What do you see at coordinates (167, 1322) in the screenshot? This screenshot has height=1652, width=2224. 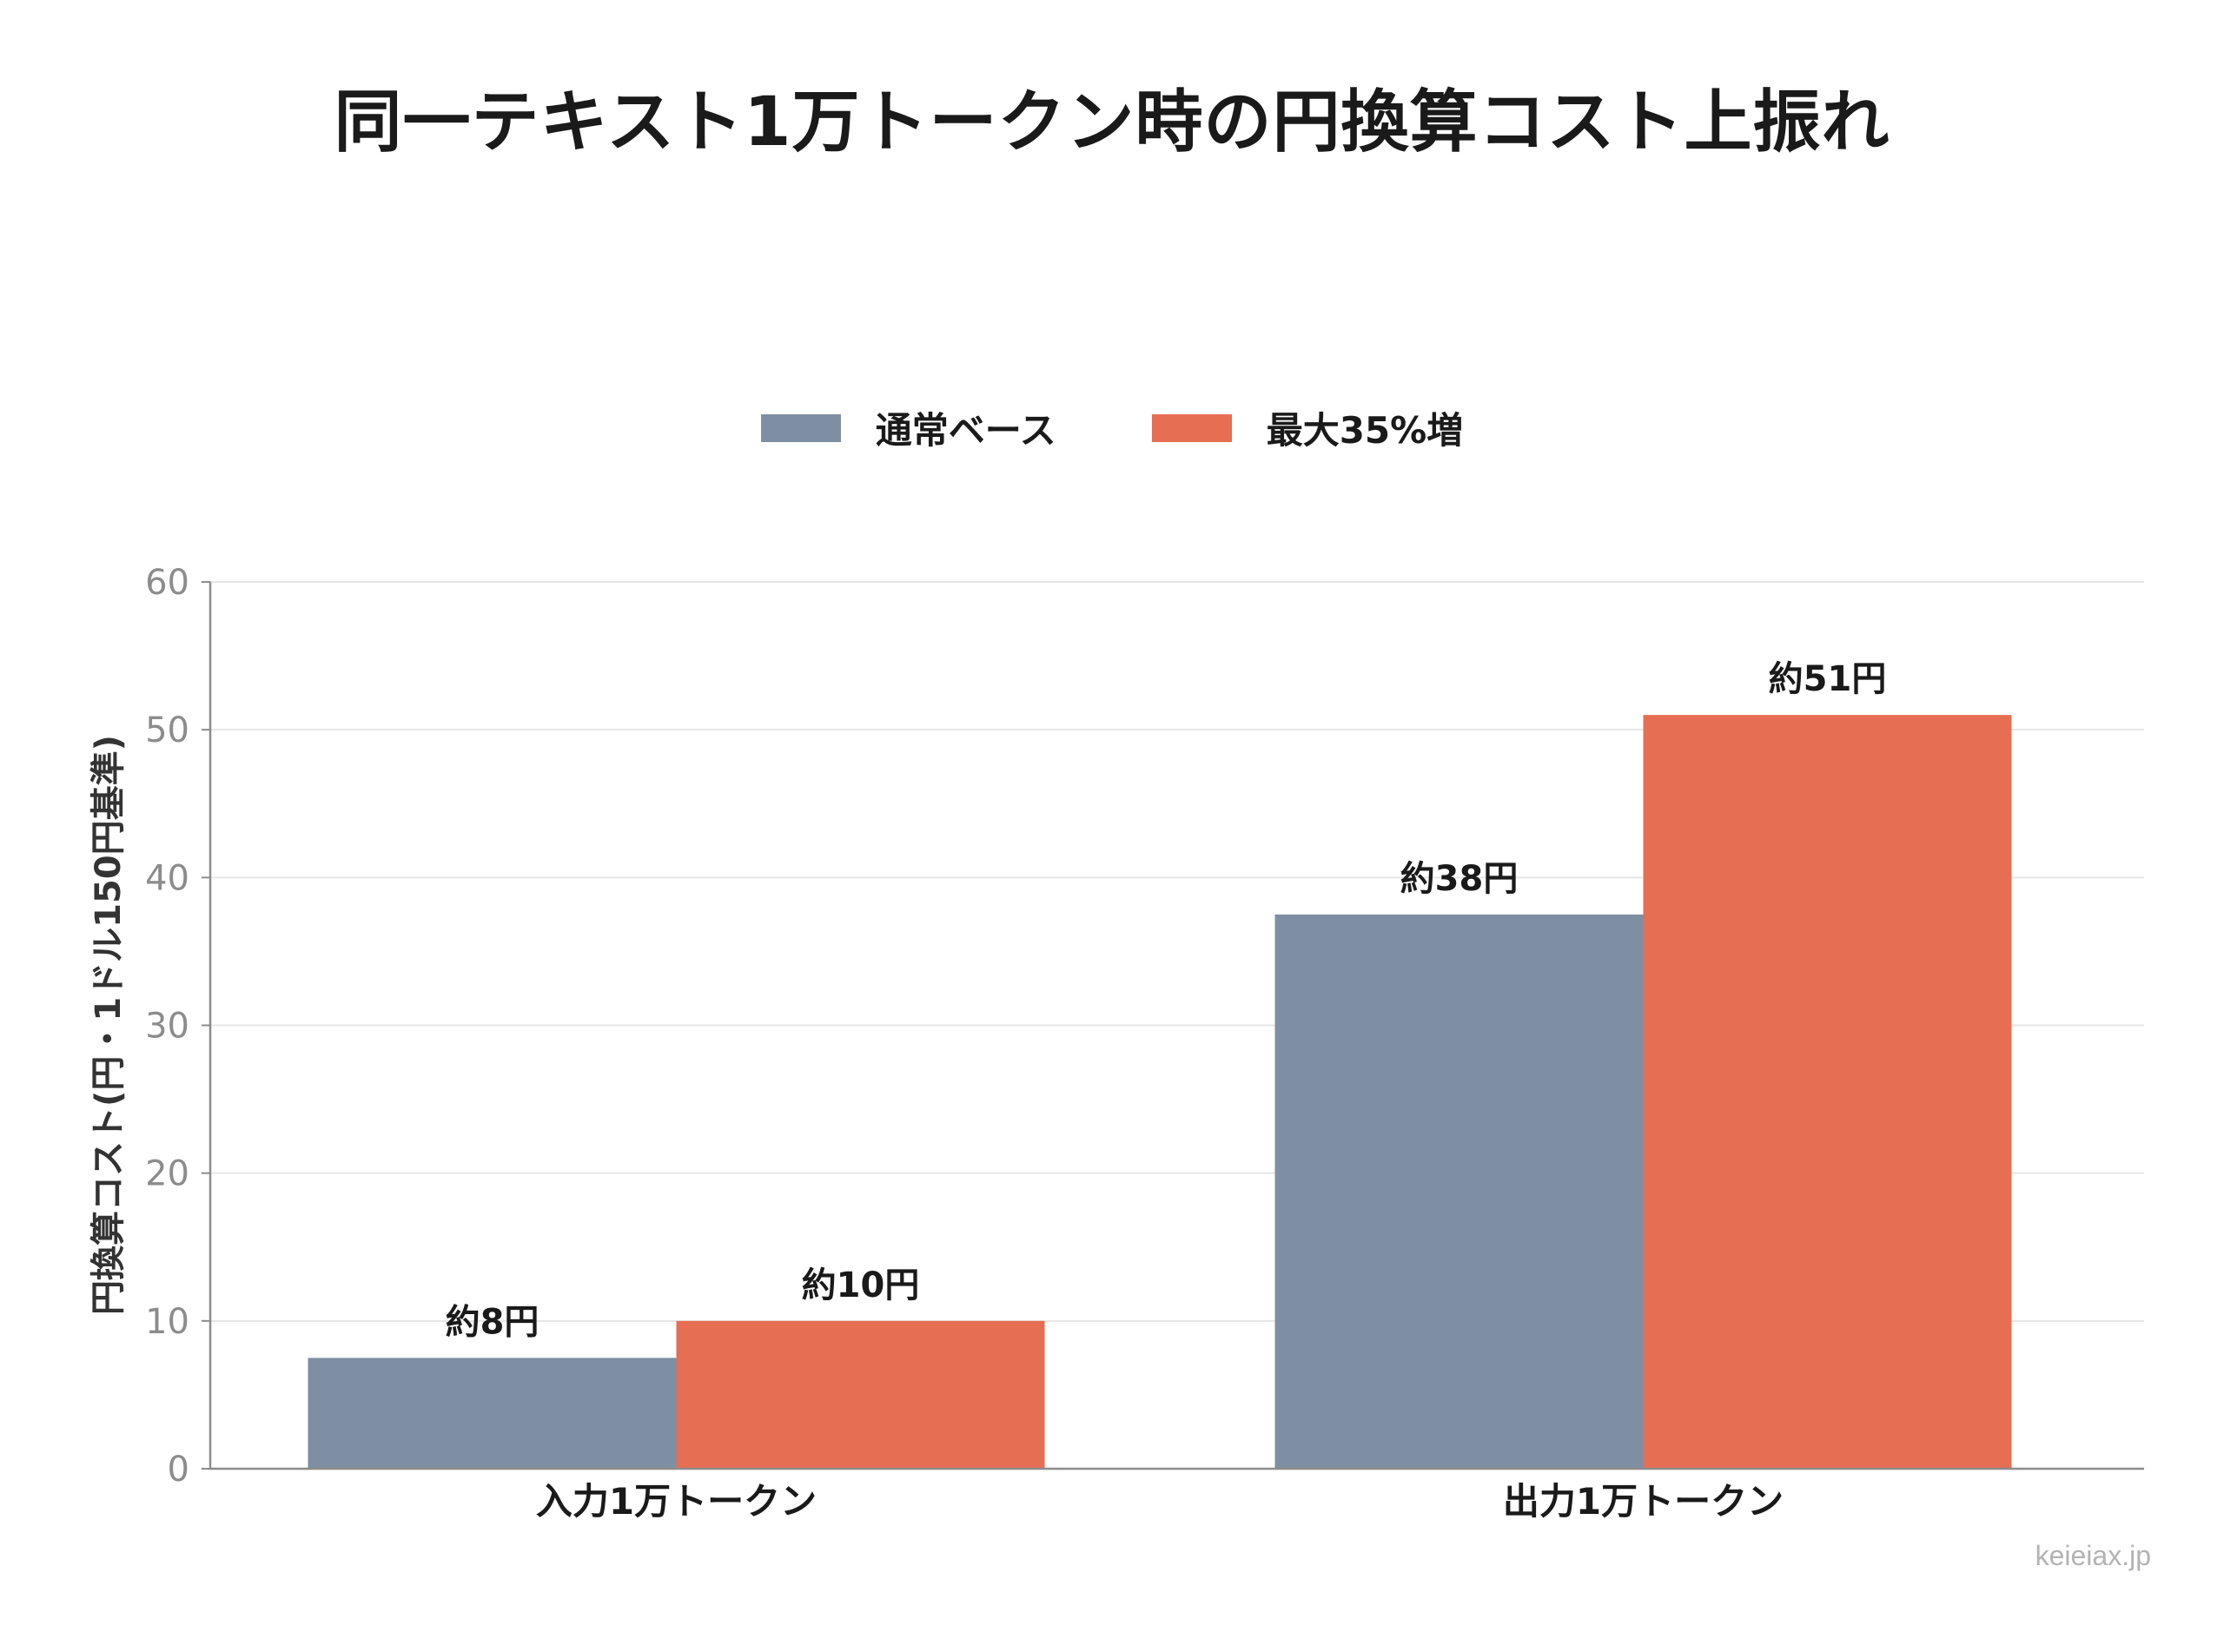 I see `y-tick-label: 10` at bounding box center [167, 1322].